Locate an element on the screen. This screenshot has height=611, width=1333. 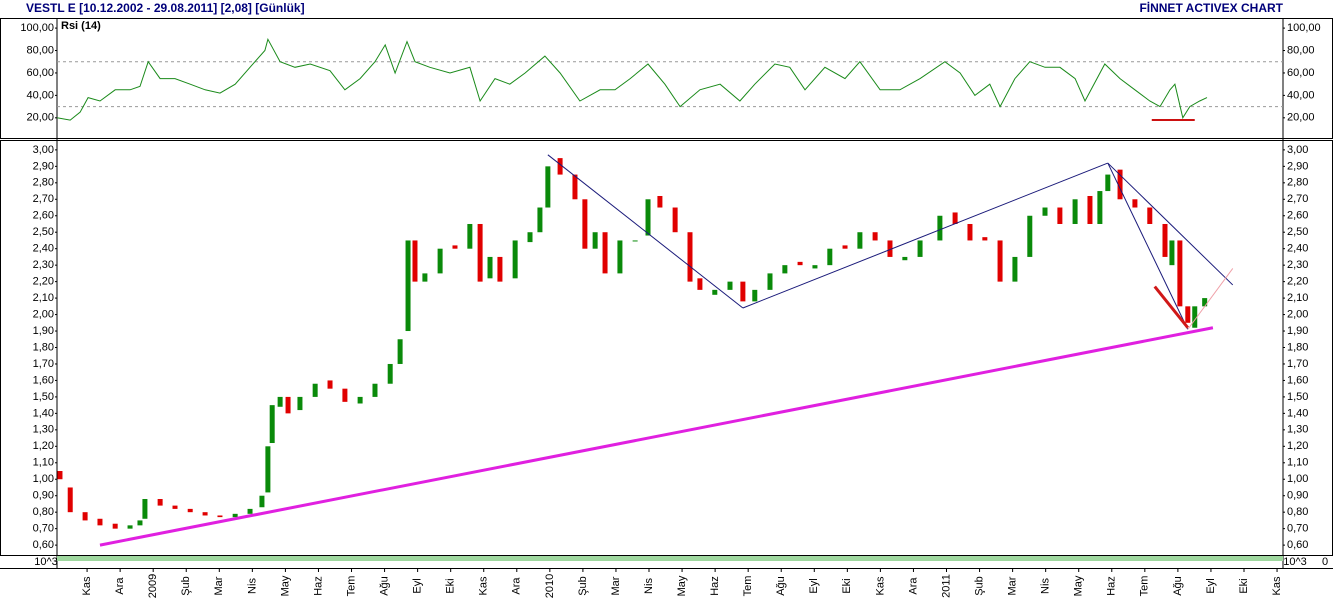
legend-label: Rsi (14) is located at coordinates (81, 26).